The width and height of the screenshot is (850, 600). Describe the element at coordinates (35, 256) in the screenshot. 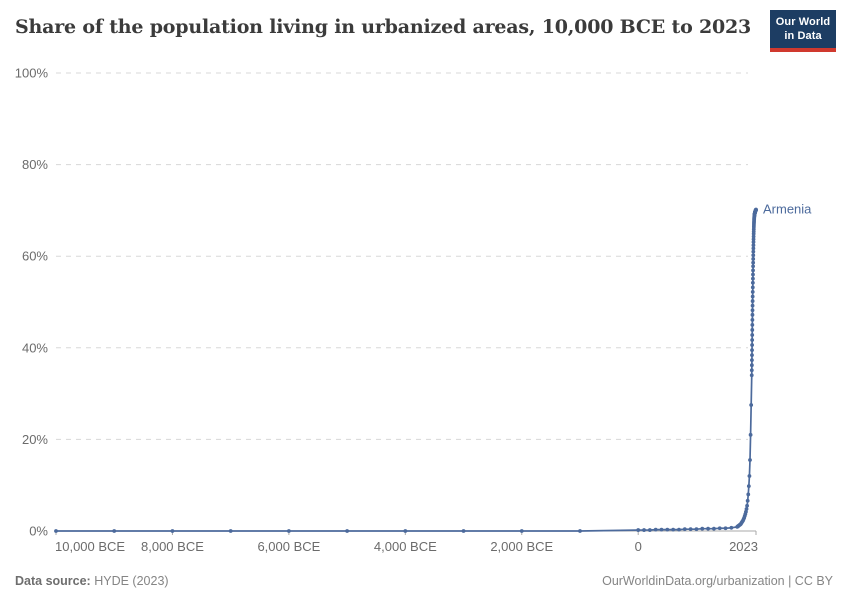

I see `y-tick-label: 60%` at that location.